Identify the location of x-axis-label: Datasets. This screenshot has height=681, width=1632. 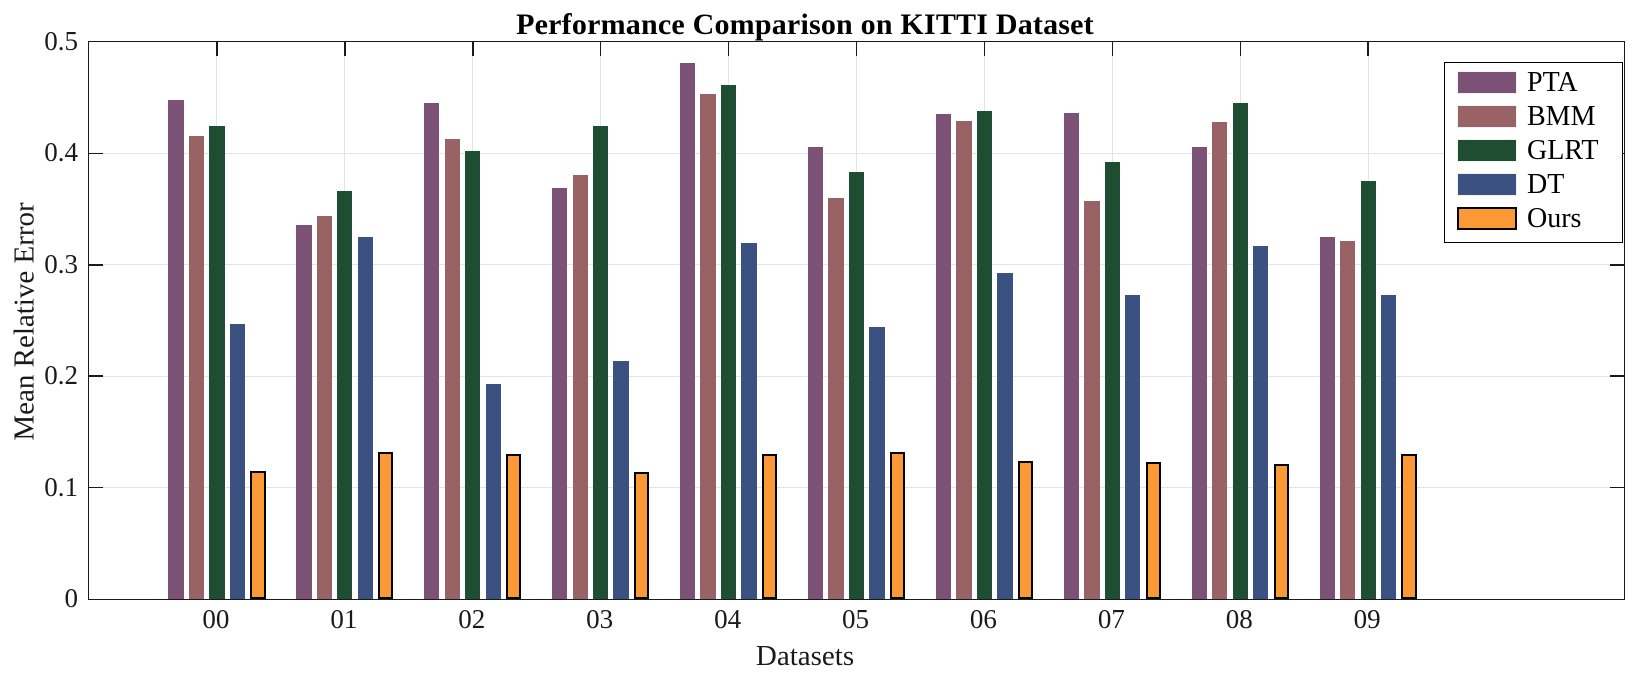
(805, 656).